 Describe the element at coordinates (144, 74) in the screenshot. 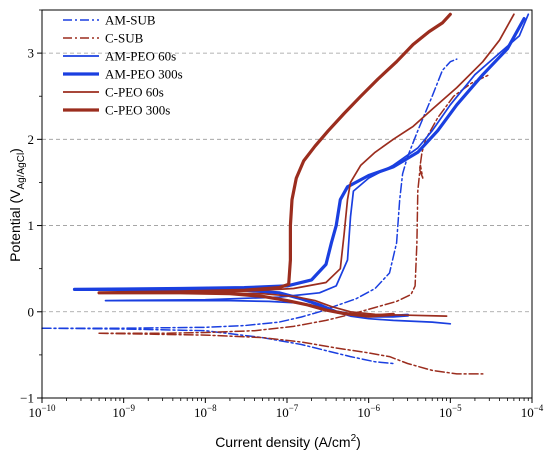

I see `legend-label-4: AM-PEO 300s` at that location.